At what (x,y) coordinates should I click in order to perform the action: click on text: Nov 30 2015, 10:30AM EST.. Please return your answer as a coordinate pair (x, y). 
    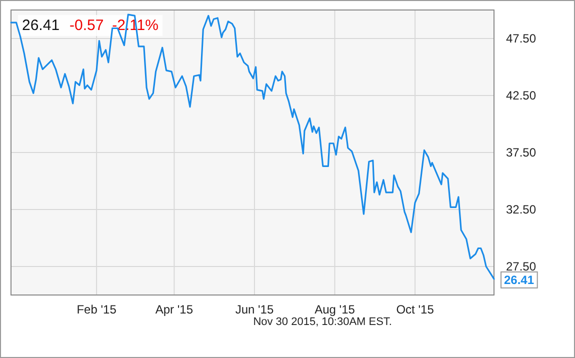
    Looking at the image, I should click on (322, 322).